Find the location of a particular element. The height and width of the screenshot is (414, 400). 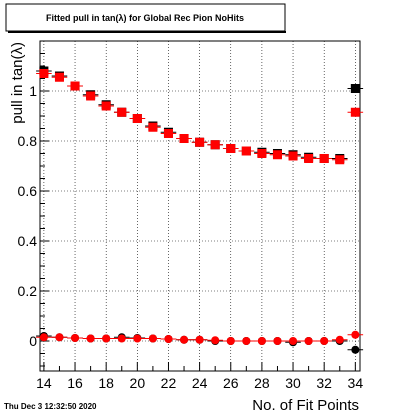

y-tick-label: 0.4 is located at coordinates (28, 241).